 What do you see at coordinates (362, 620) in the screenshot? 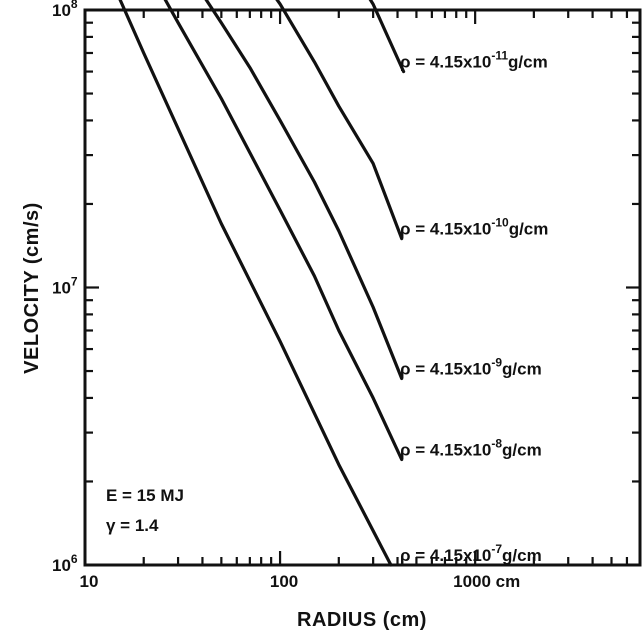
I see `x-axis-title: RADIUS (cm)` at bounding box center [362, 620].